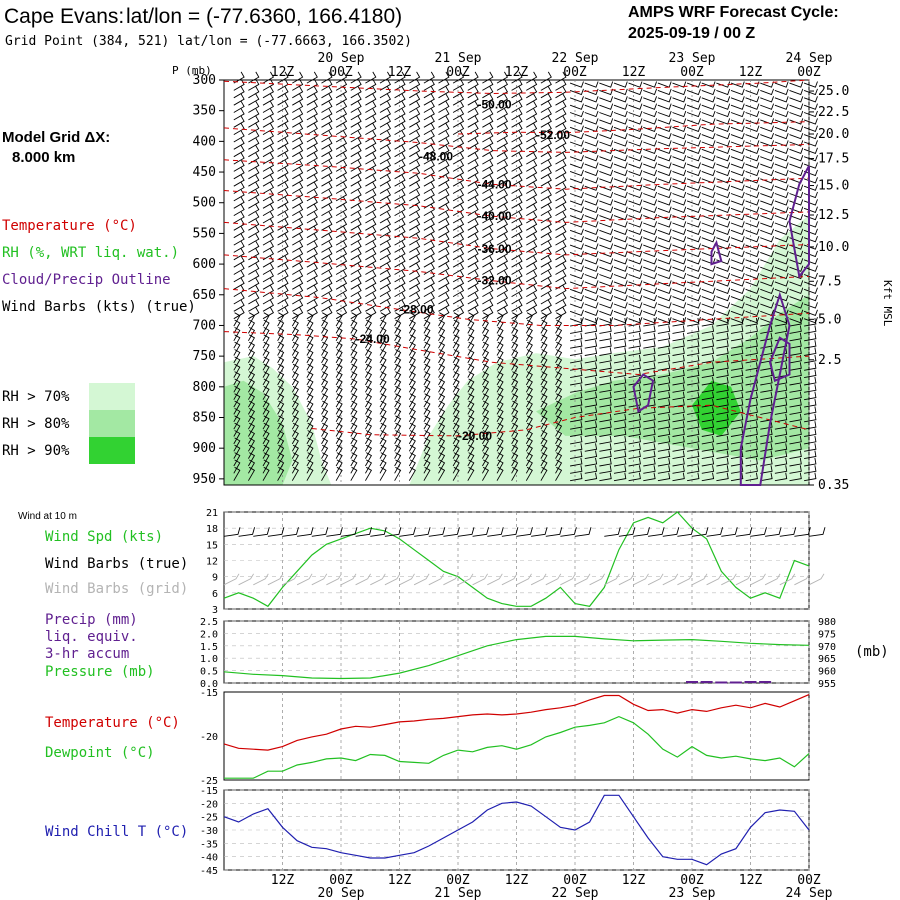  I want to click on windchill-label: Wind Chill T (°C), so click(116, 832).